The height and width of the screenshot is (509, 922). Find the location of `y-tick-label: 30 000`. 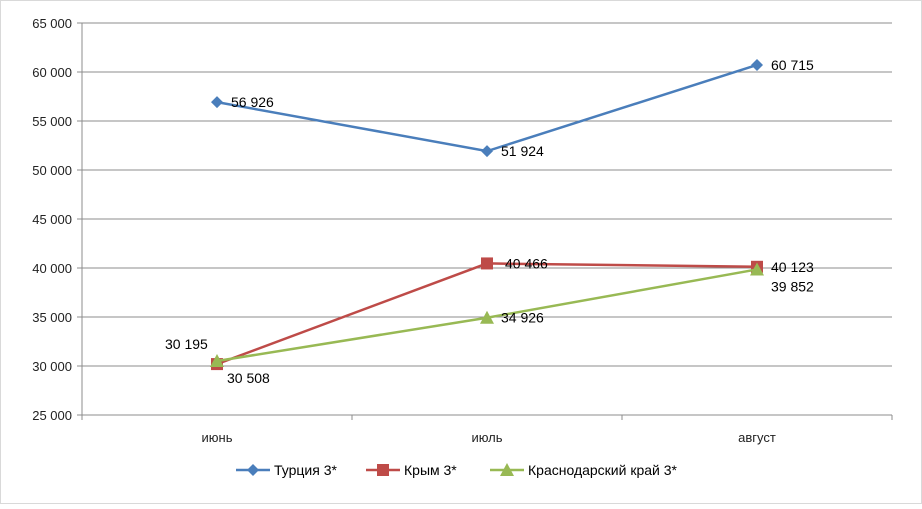

y-tick-label: 30 000 is located at coordinates (52, 366).